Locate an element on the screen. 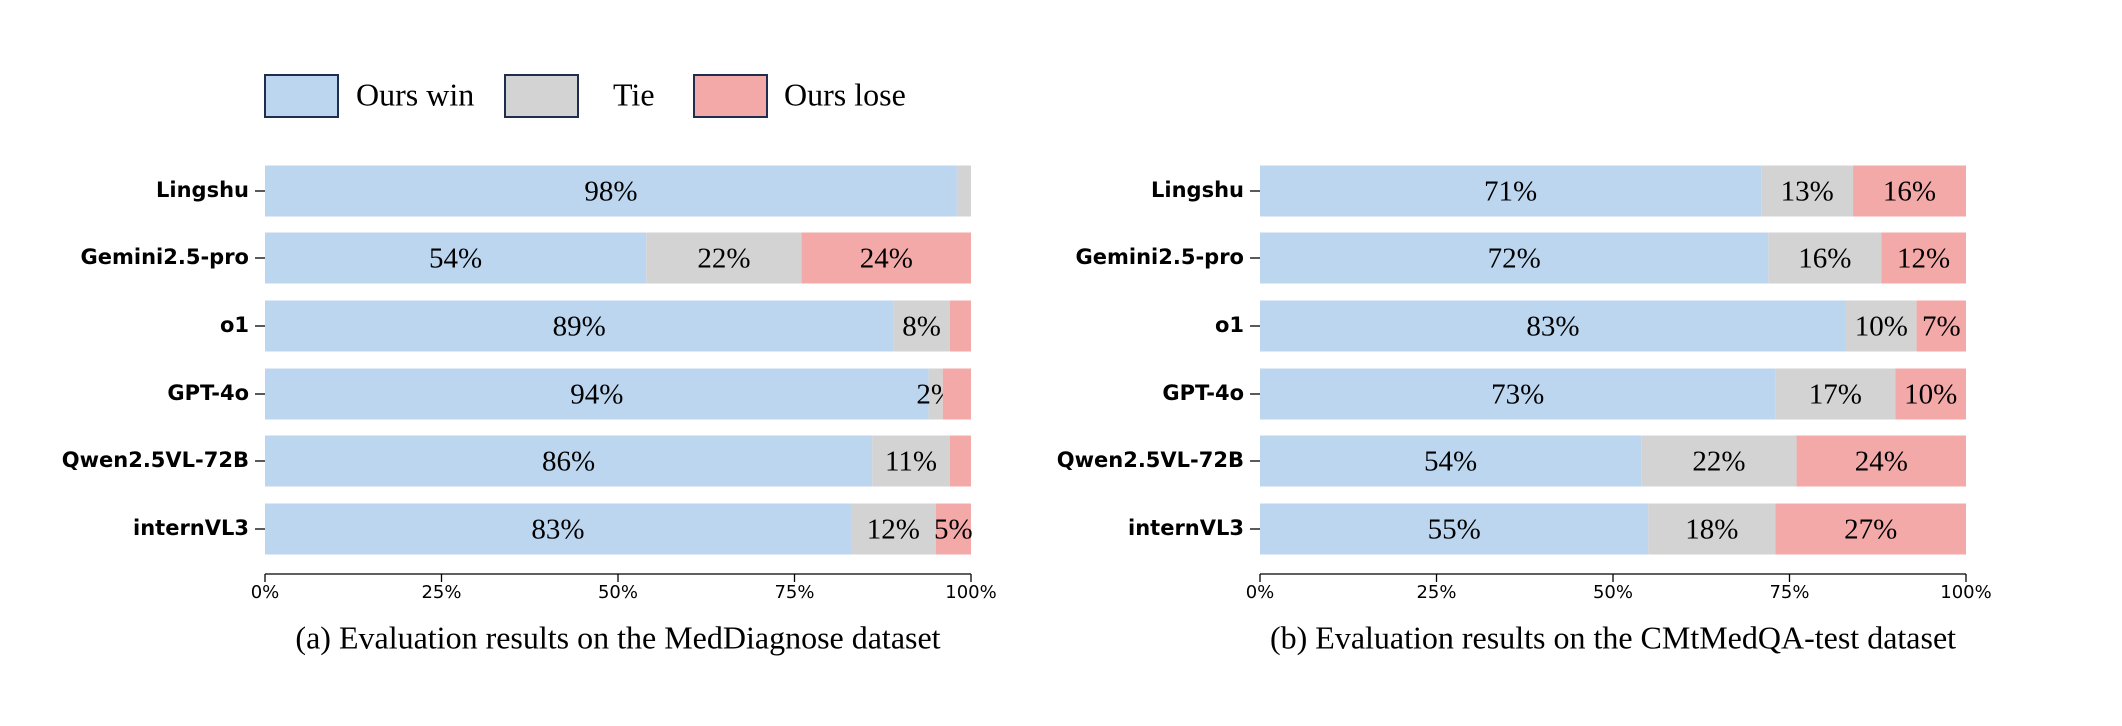  data-label: 12% is located at coordinates (1923, 259).